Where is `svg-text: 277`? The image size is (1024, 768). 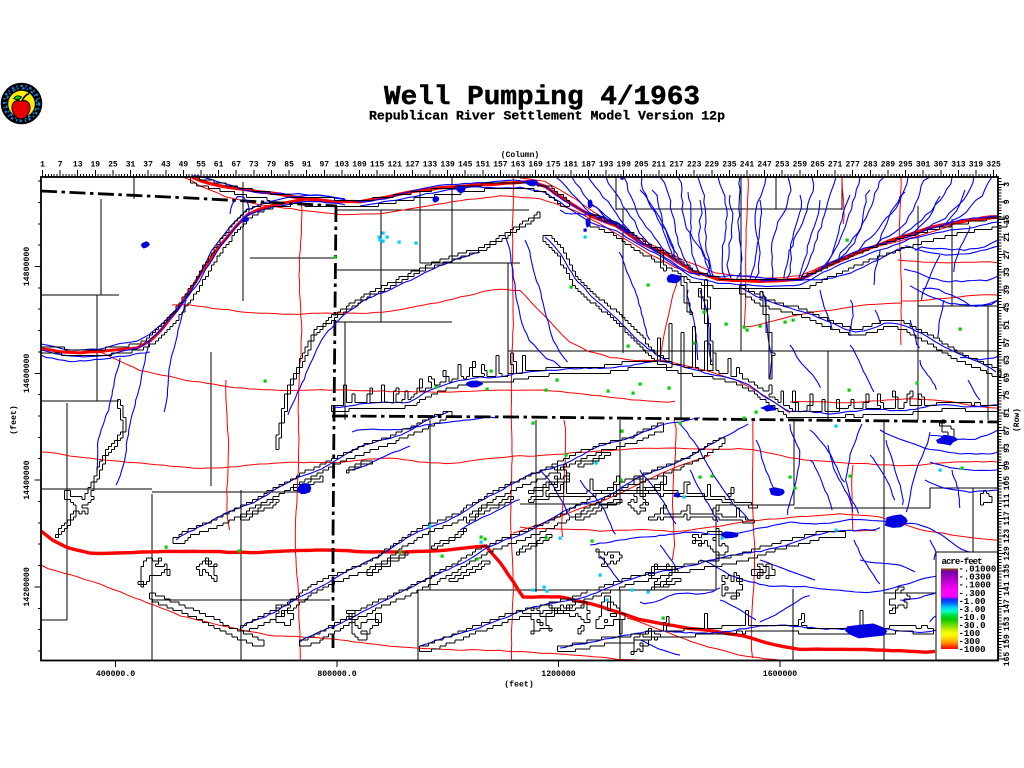 svg-text: 277 is located at coordinates (852, 165).